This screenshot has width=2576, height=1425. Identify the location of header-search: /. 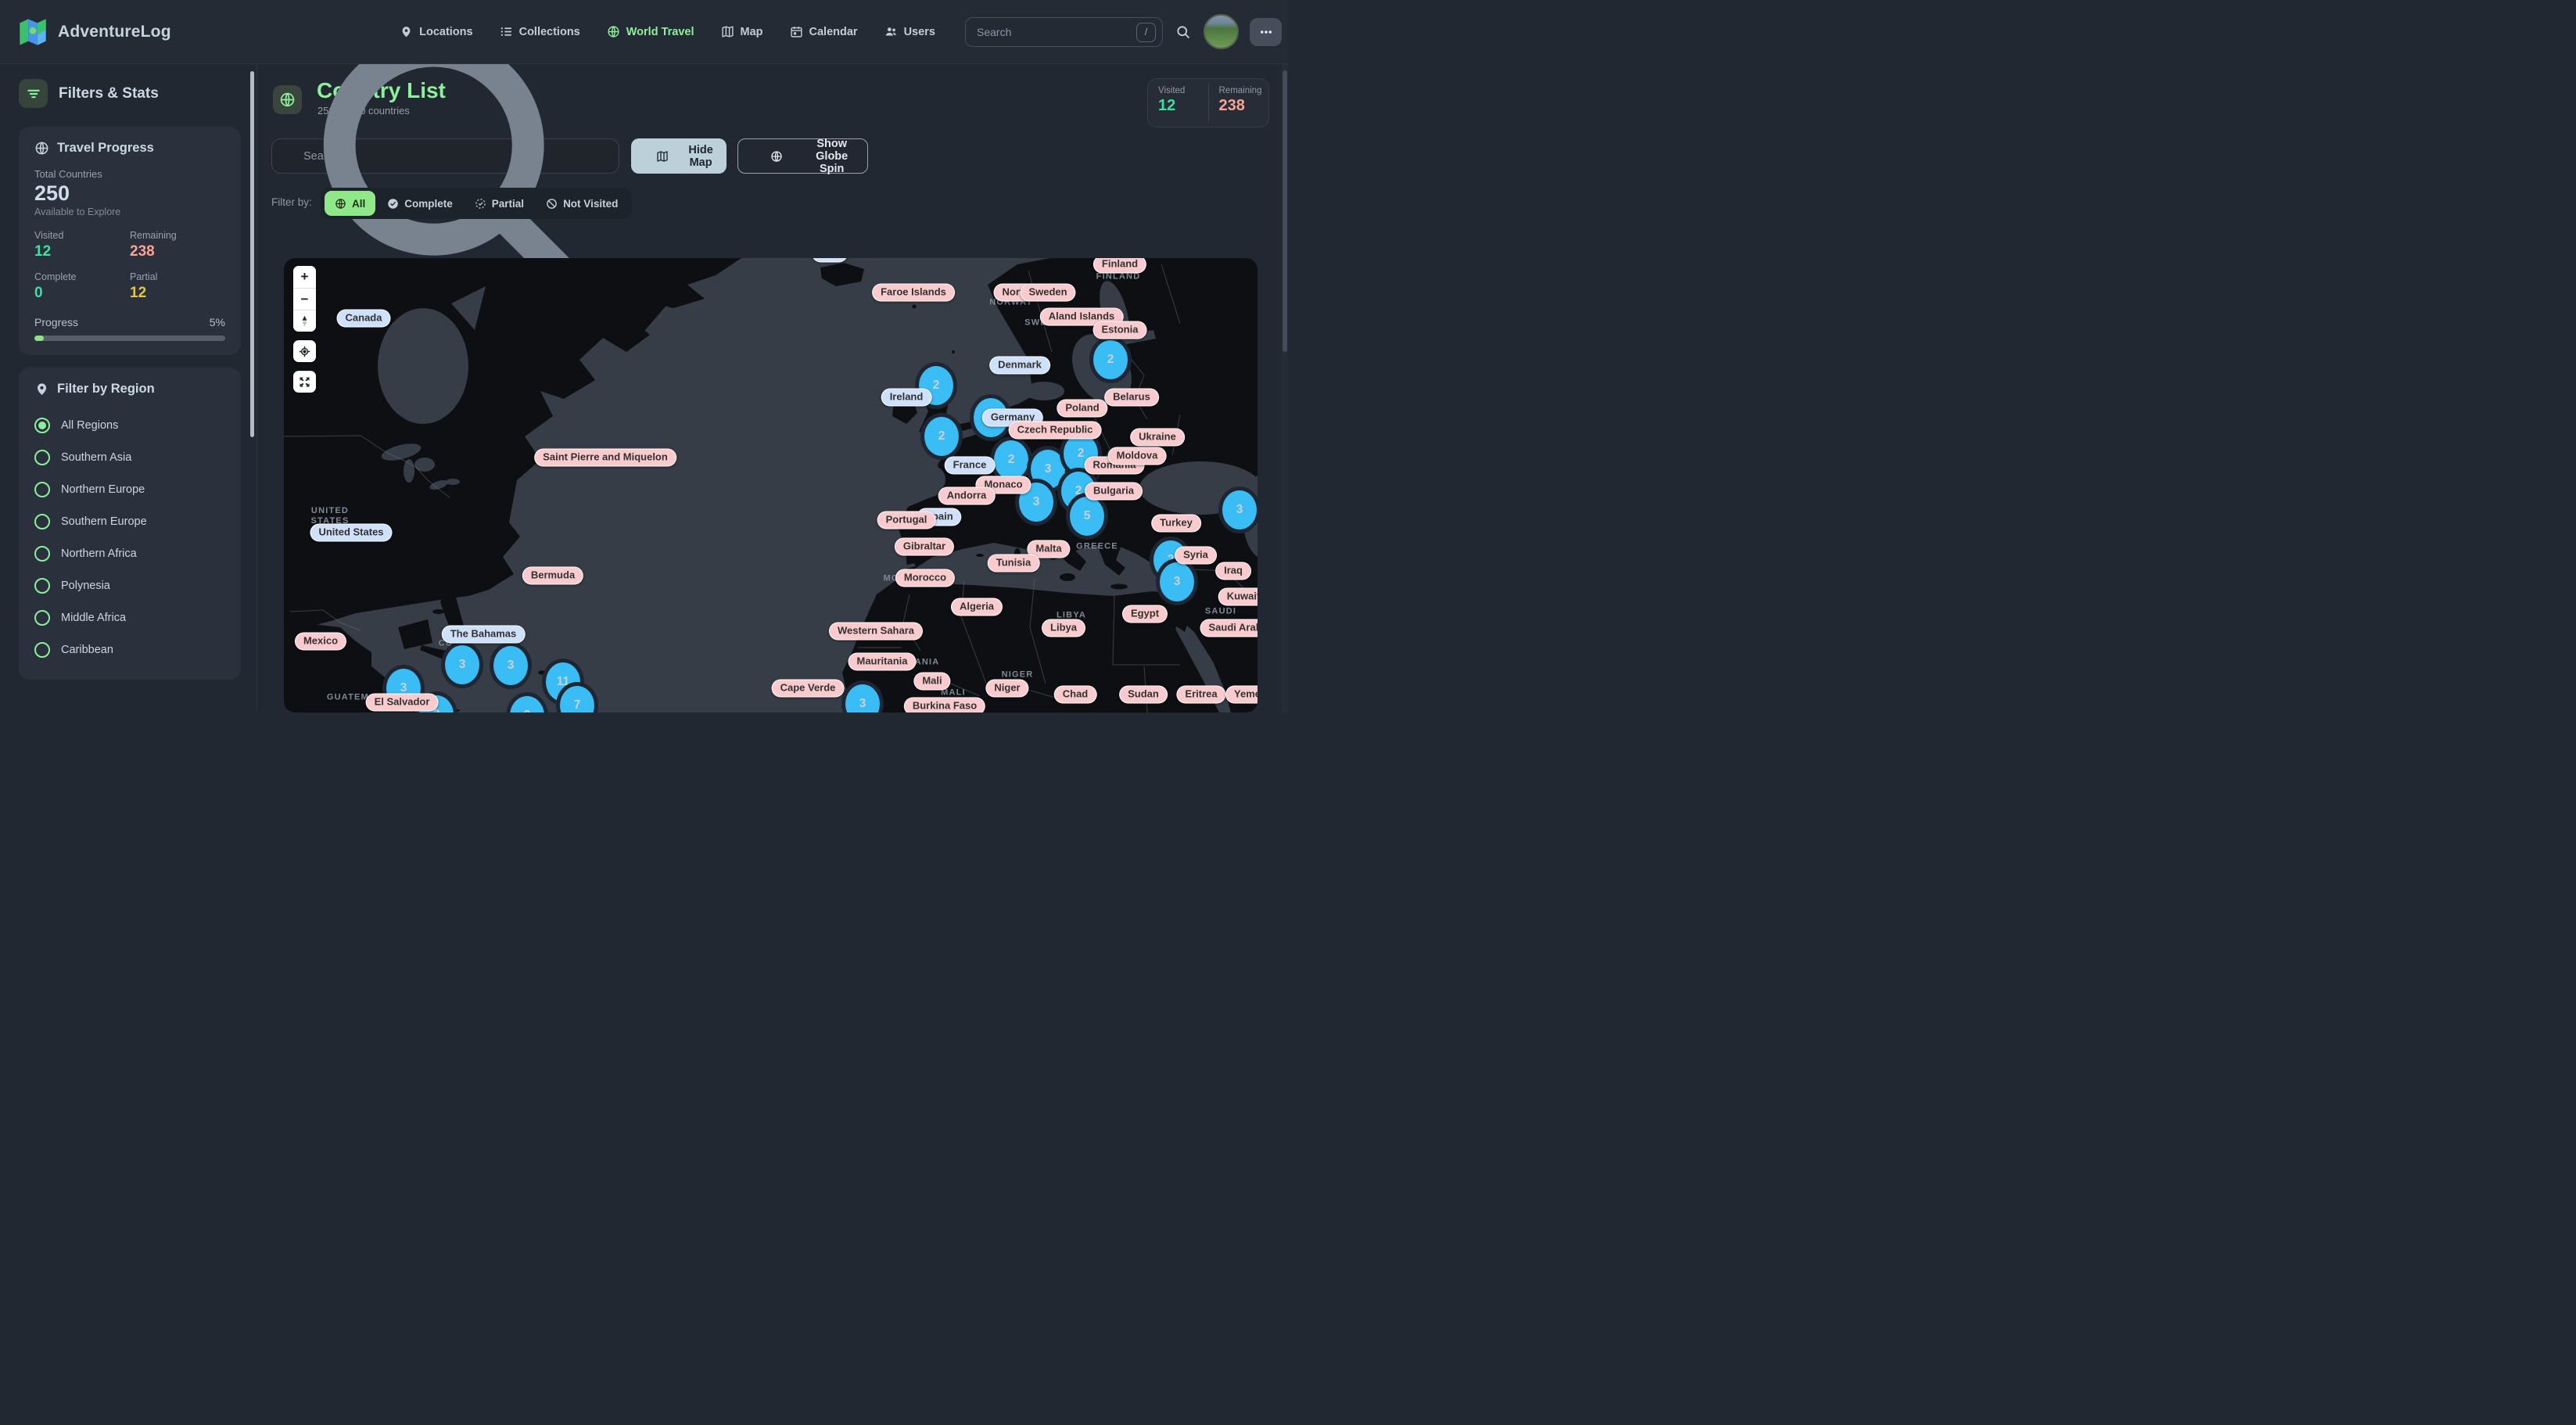
(1064, 31).